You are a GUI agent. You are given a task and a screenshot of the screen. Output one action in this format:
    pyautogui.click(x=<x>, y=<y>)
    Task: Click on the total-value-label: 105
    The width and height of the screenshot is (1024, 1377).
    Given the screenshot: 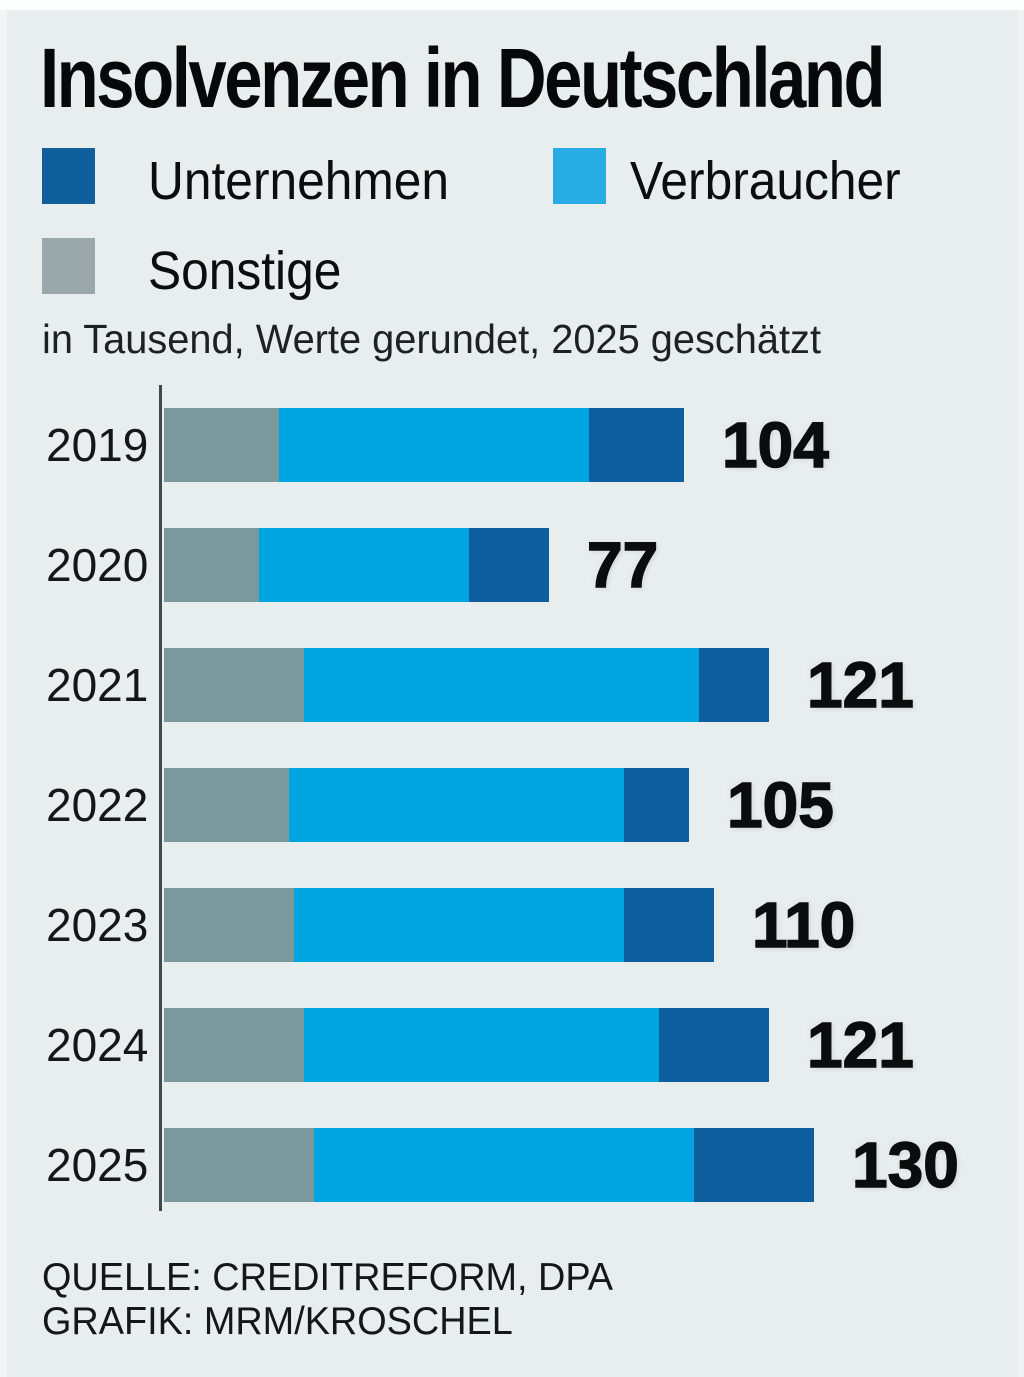 What is the action you would take?
    pyautogui.click(x=780, y=805)
    